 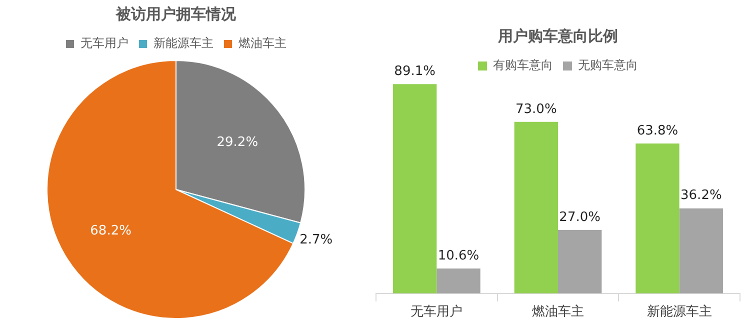 What do you see at coordinates (579, 217) in the screenshot?
I see `data-label: 27.0%` at bounding box center [579, 217].